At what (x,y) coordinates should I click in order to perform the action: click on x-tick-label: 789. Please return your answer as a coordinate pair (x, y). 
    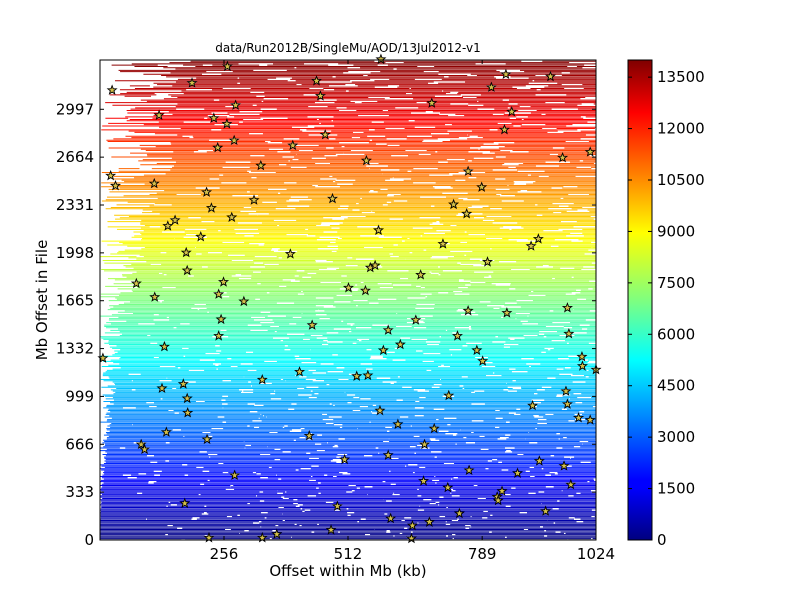
    Looking at the image, I should click on (482, 554).